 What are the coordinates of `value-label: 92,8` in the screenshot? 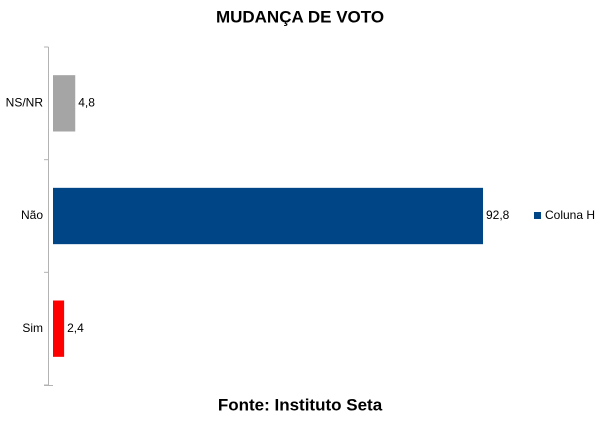 It's located at (498, 215).